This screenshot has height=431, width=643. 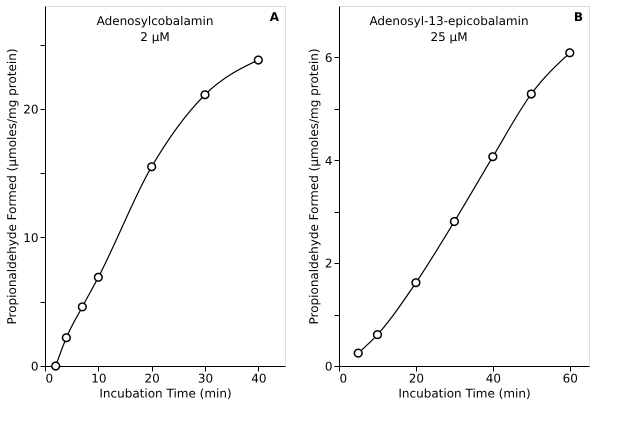 What do you see at coordinates (98, 379) in the screenshot?
I see `x-tick-label: 10` at bounding box center [98, 379].